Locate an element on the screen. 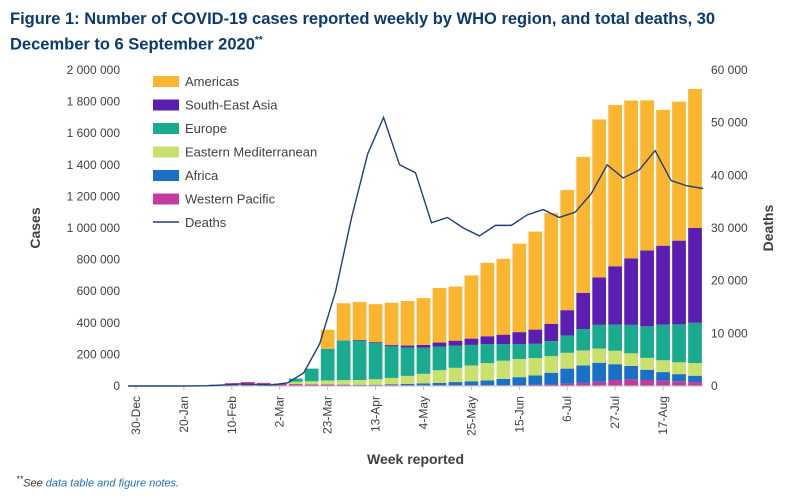 The height and width of the screenshot is (500, 806). x-tick-label: 23-Mar is located at coordinates (328, 415).